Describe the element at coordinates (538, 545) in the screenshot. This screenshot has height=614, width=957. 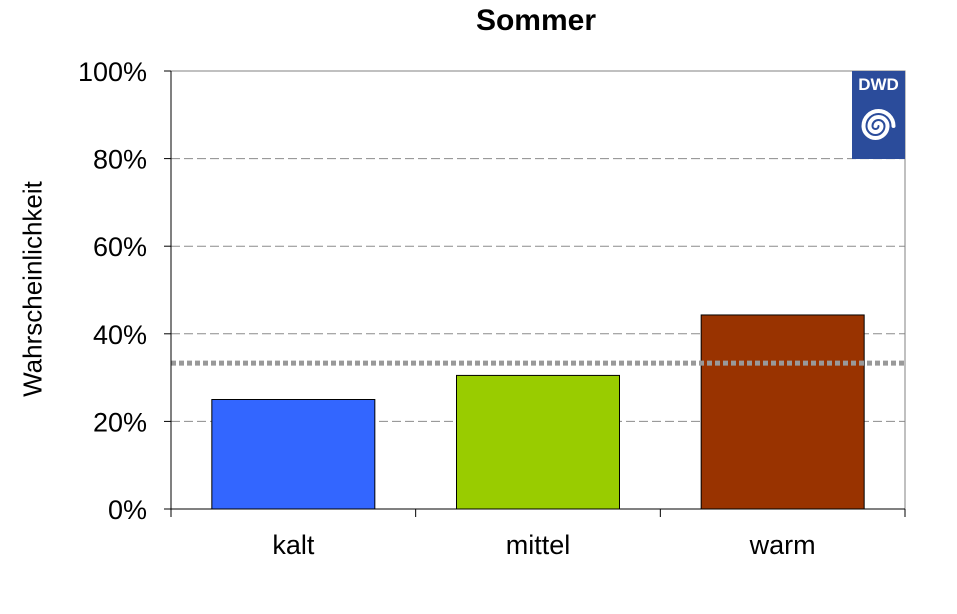
I see `x-tick-label: mittel` at that location.